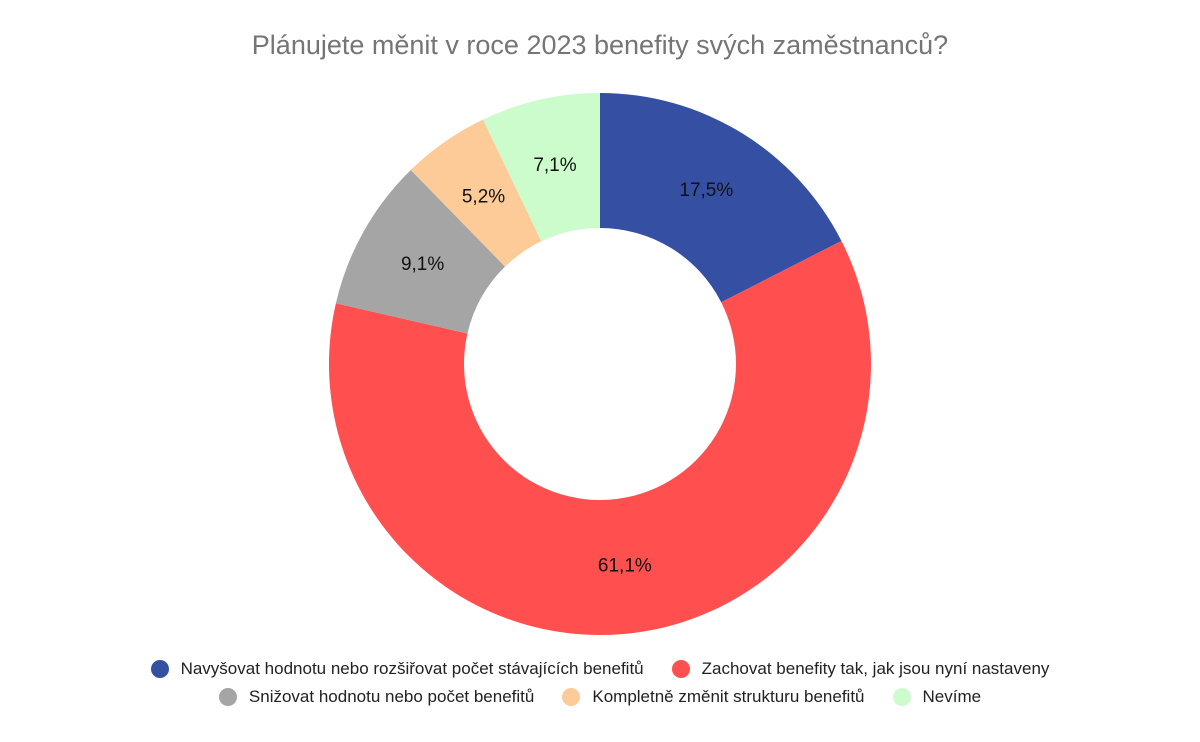 This screenshot has width=1200, height=742. What do you see at coordinates (554, 165) in the screenshot?
I see `slice-label-4: 7,1%` at bounding box center [554, 165].